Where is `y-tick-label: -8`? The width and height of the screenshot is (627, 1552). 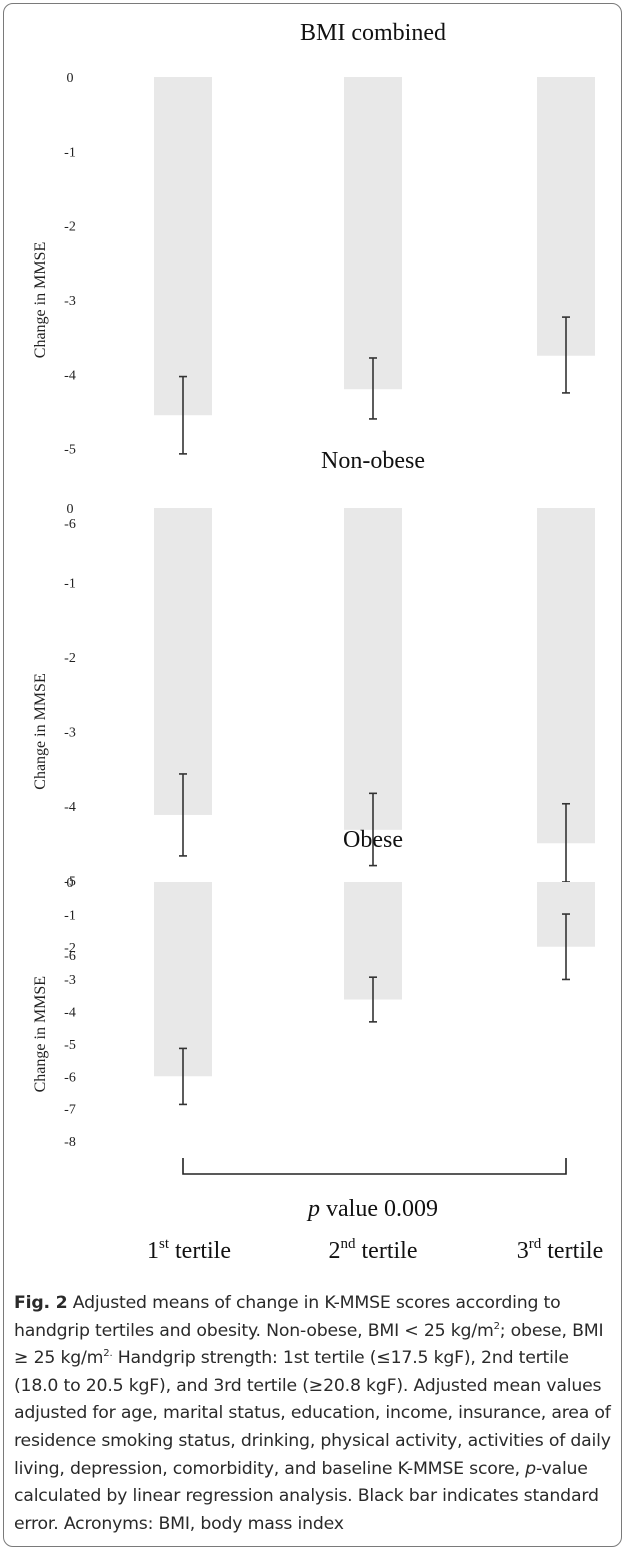 y-tick-label: -8 is located at coordinates (70, 1142).